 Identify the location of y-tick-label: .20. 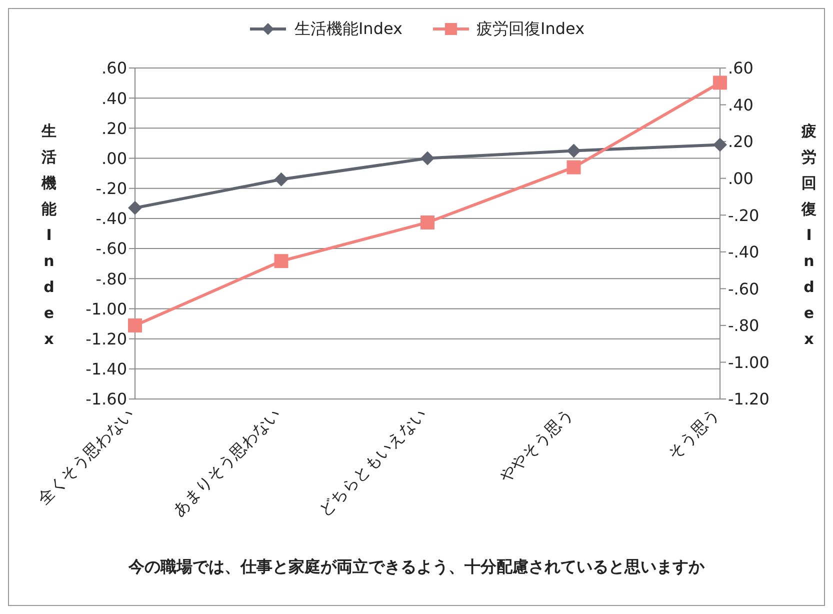
(114, 128).